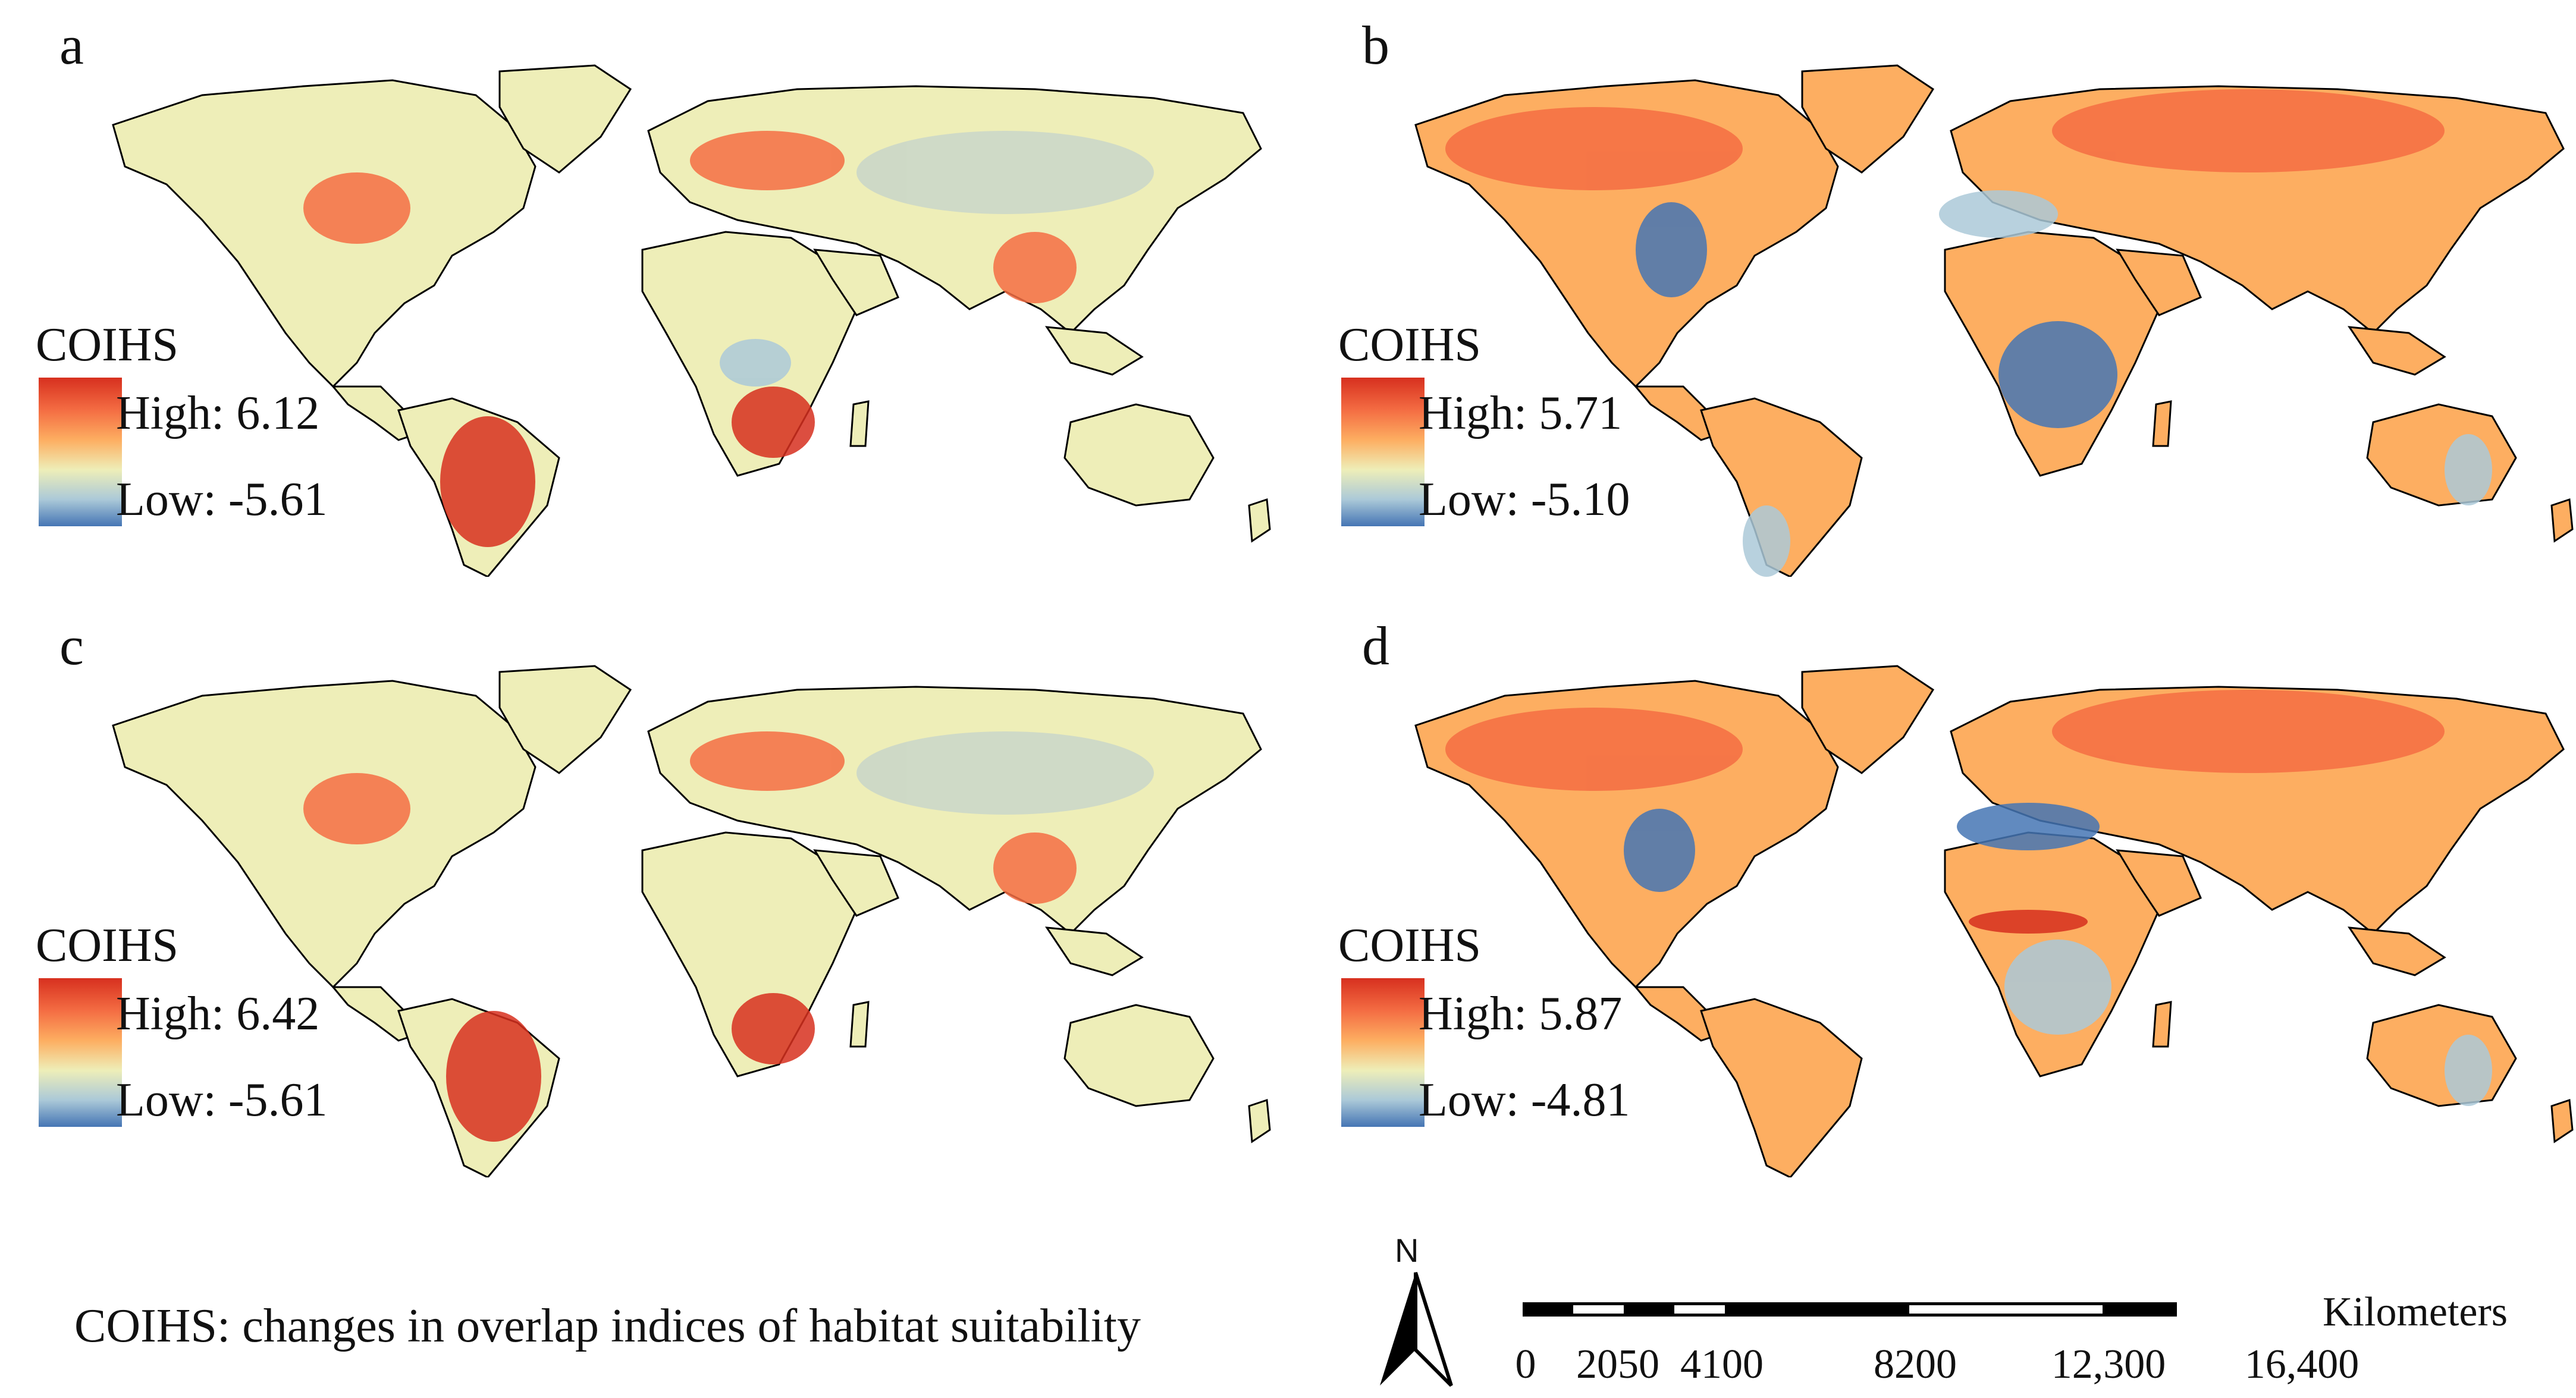  I want to click on scale-tick-label: 16,400, so click(2301, 1364).